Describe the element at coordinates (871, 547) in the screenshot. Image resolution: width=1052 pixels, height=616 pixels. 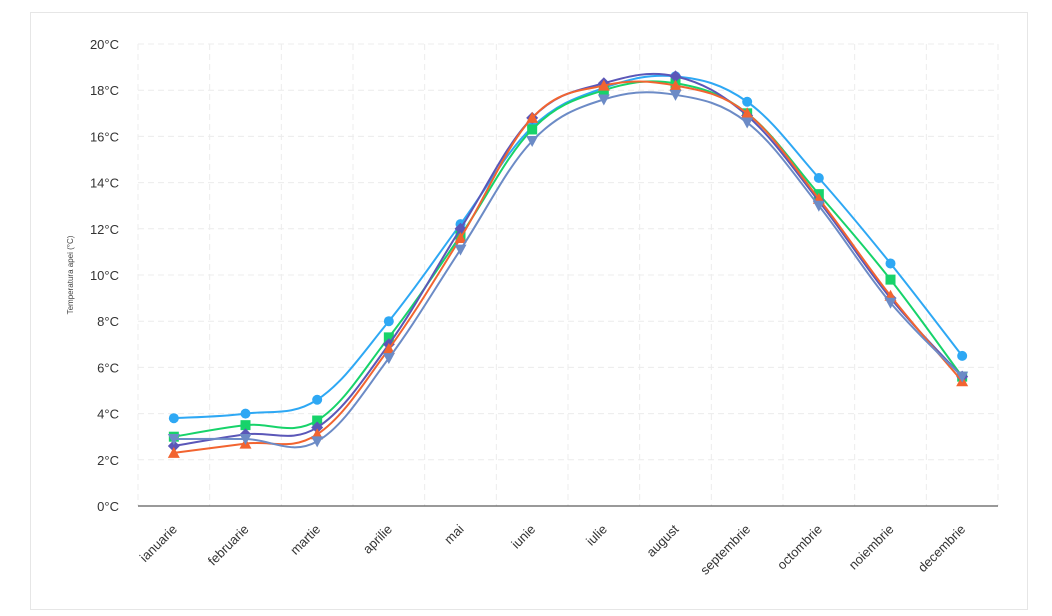
I see `x-tick-label: noiembrie` at that location.